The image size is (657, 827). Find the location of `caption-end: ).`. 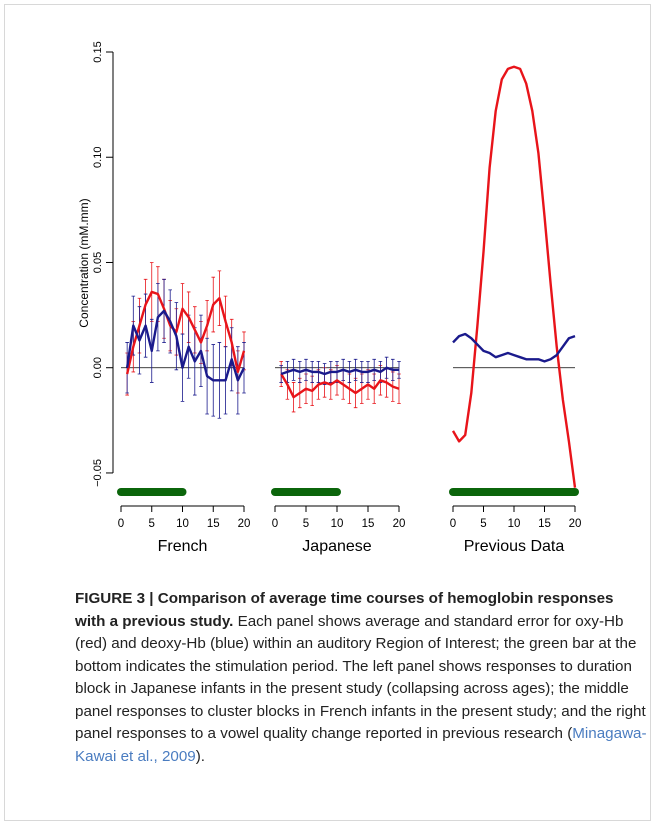

caption-end: ). is located at coordinates (200, 756).